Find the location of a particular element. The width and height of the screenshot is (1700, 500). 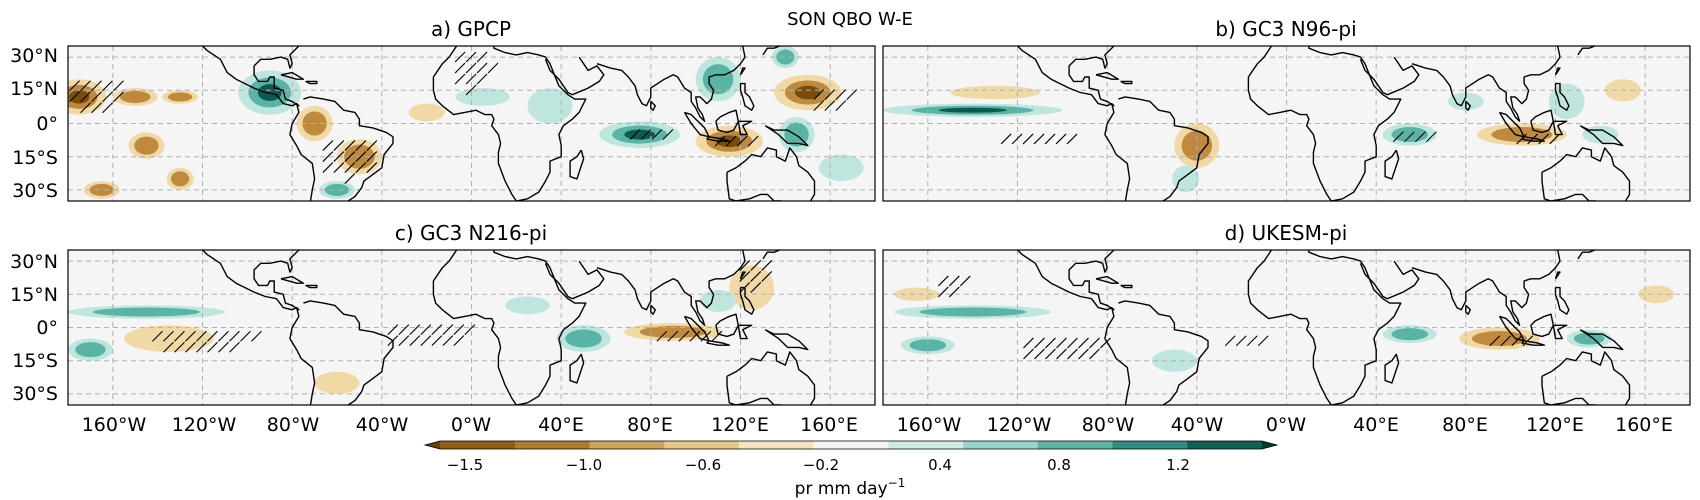

panel-title: d) UKESM-pi is located at coordinates (1286, 233).